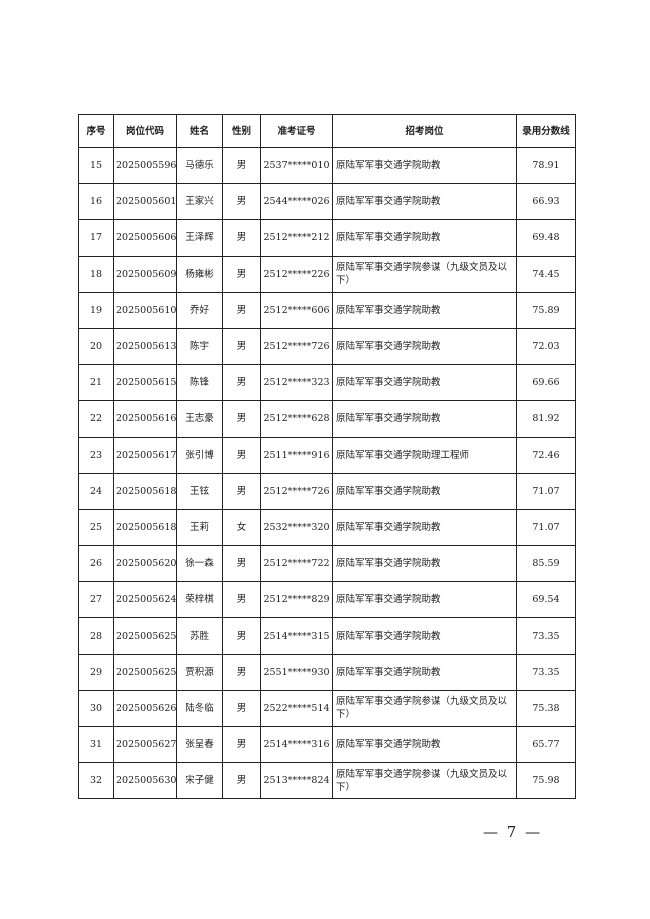 This screenshot has width=650, height=919. What do you see at coordinates (199, 781) in the screenshot?
I see `cell-name: 宋子健` at bounding box center [199, 781].